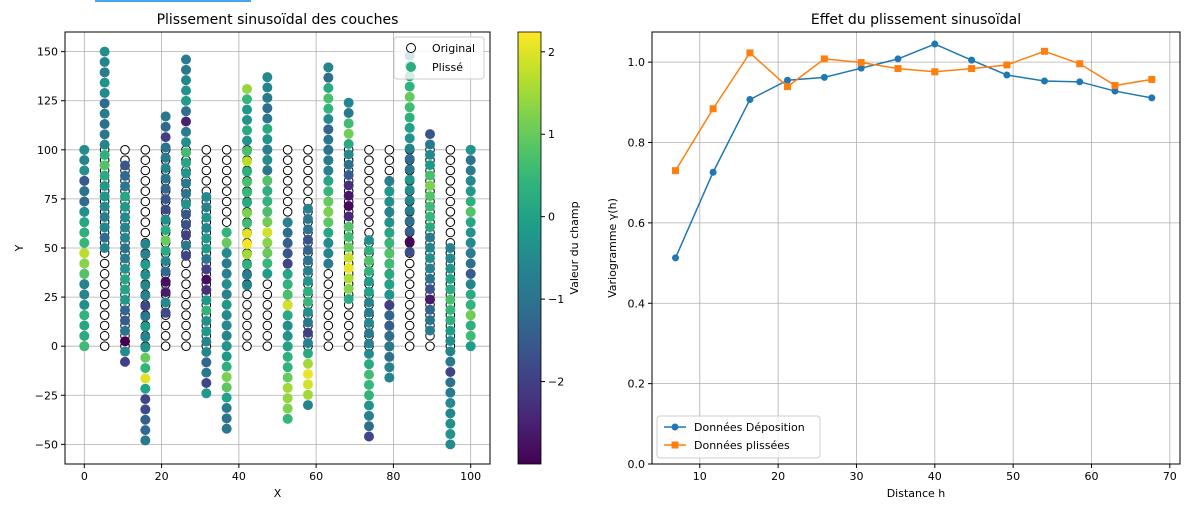 This screenshot has height=514, width=1204. I want to click on y-tick-label: 1.0, so click(637, 62).